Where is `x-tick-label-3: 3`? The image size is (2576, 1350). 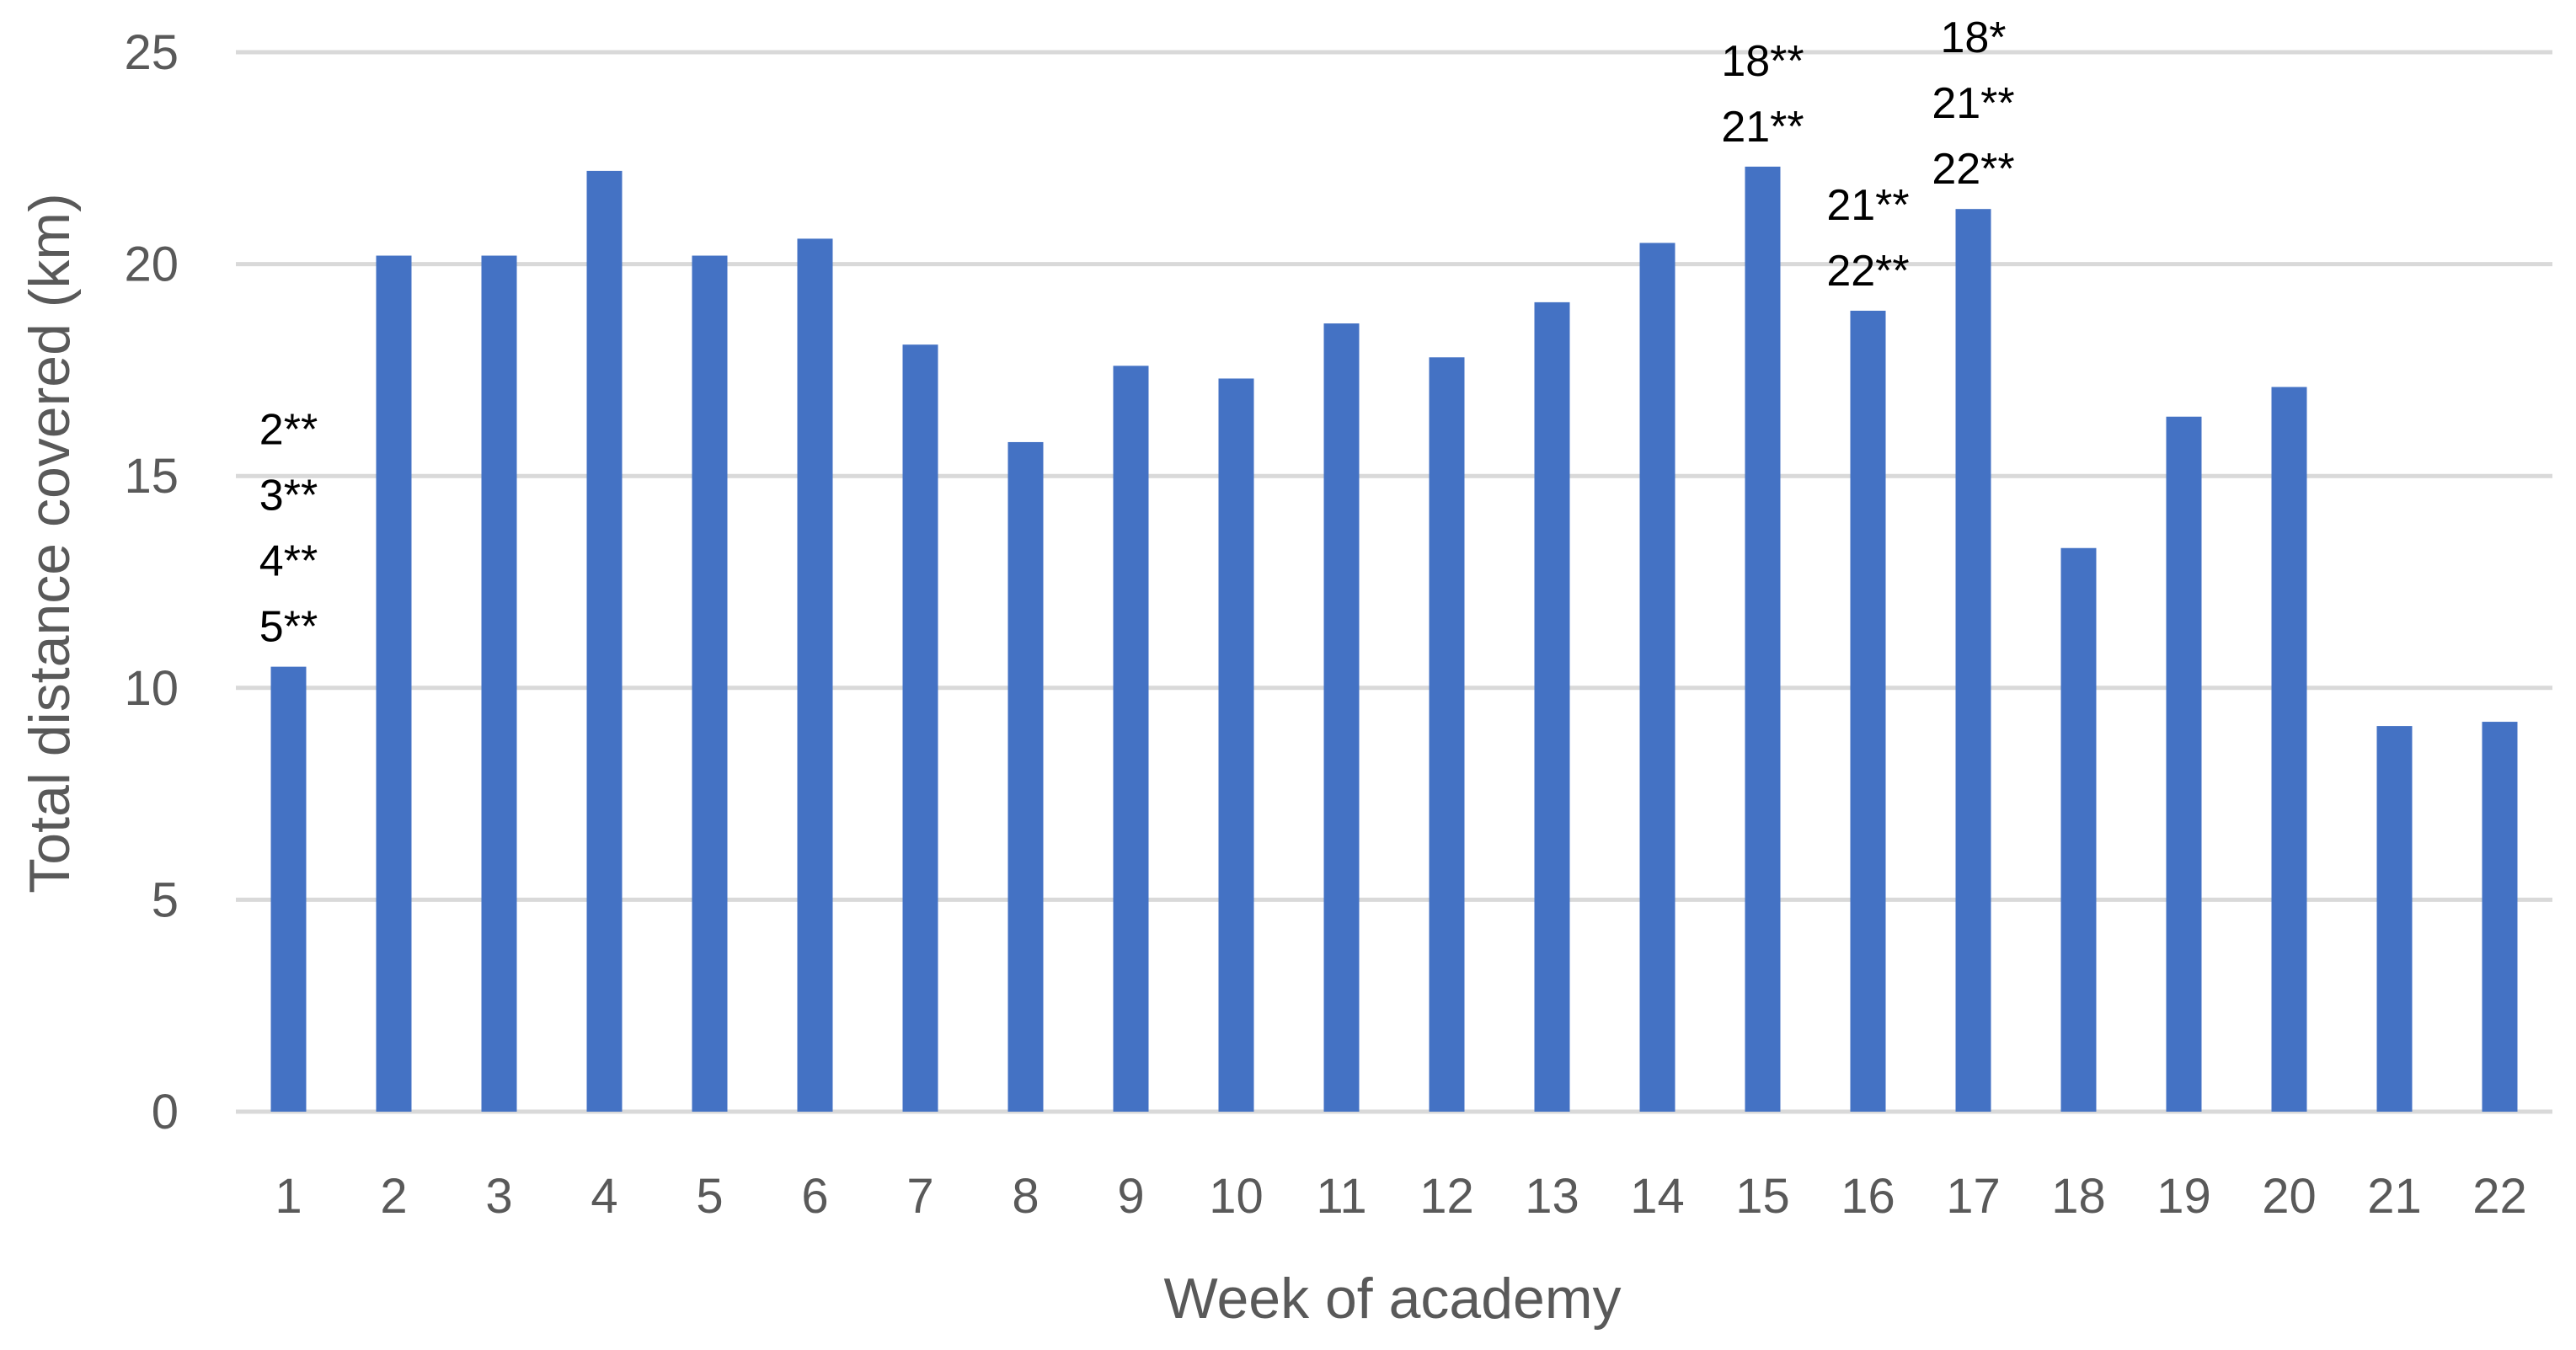
x-tick-label-3: 3 is located at coordinates (498, 1197).